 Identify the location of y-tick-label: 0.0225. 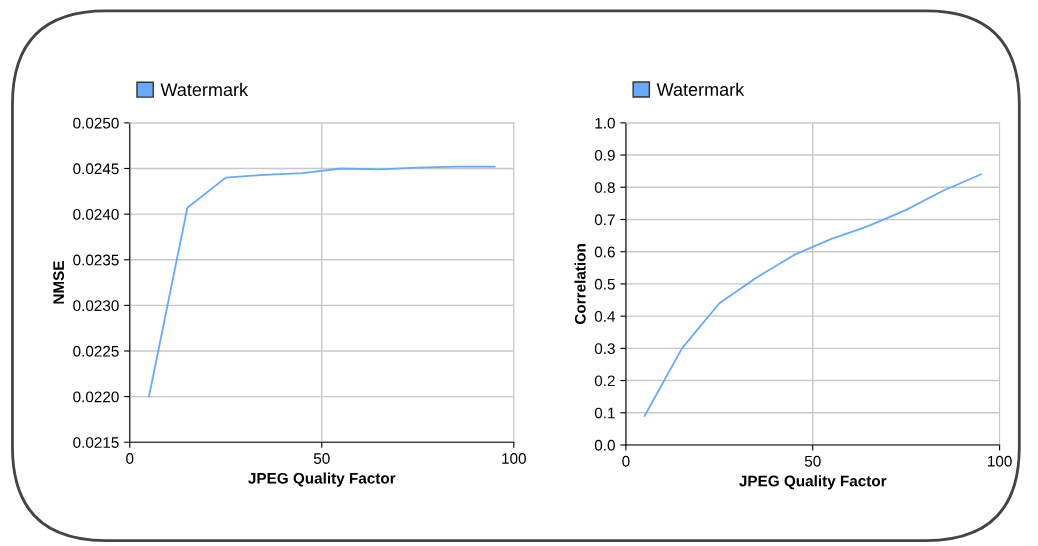
(96, 351).